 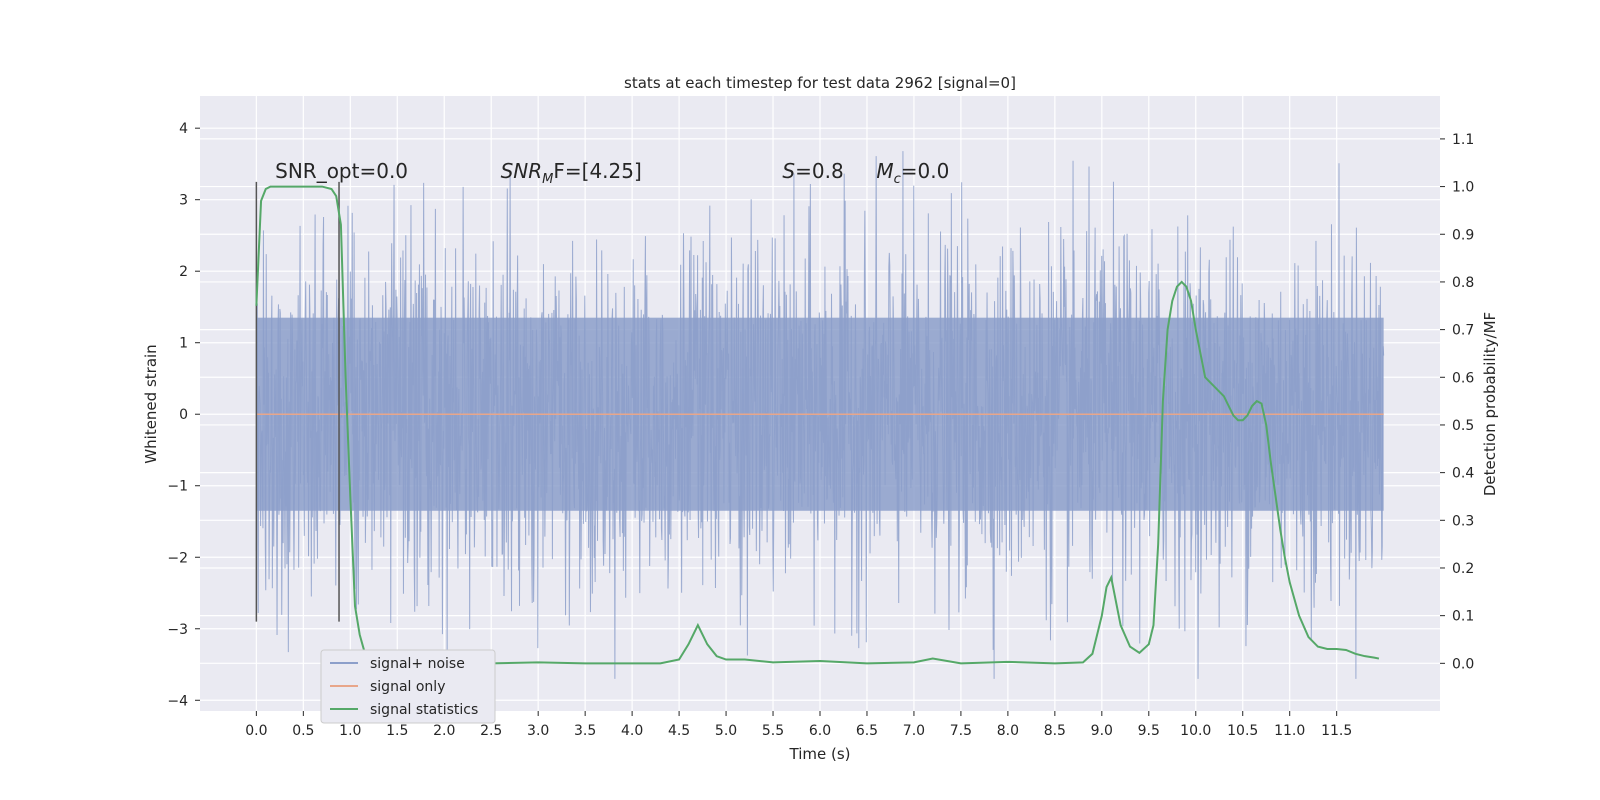 What do you see at coordinates (177, 701) in the screenshot?
I see `y-left-tick-label-0: −4` at bounding box center [177, 701].